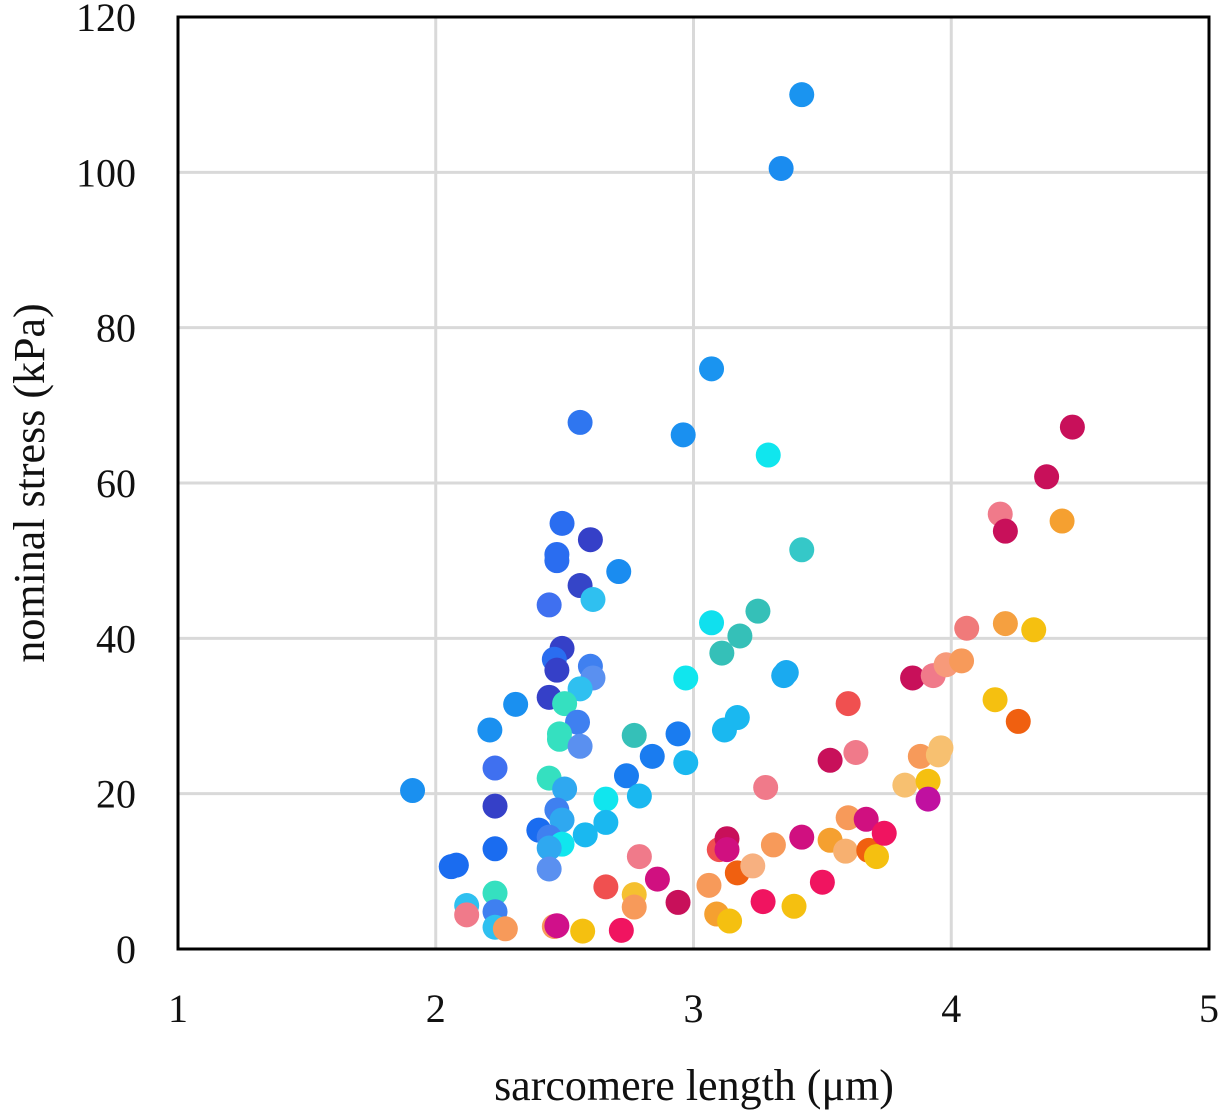 Image resolution: width=1220 pixels, height=1115 pixels. I want to click on x-tick-label: 5, so click(1209, 1008).